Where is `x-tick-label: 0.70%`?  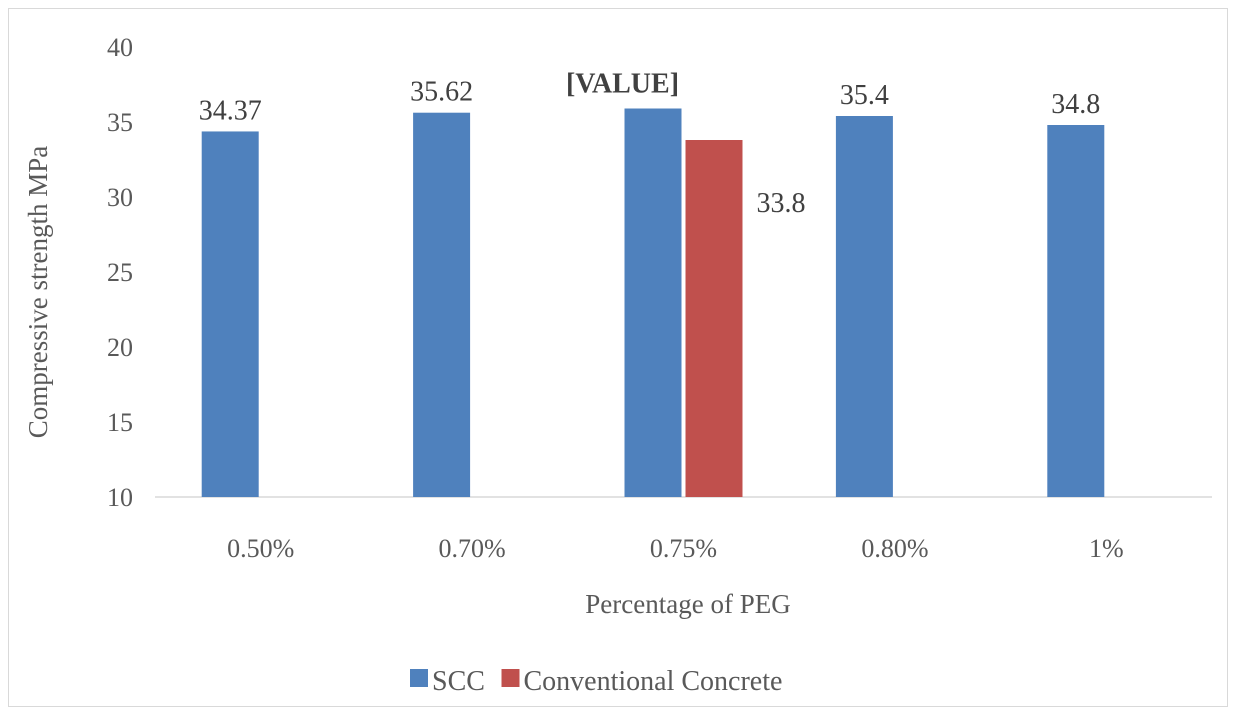 x-tick-label: 0.70% is located at coordinates (472, 548).